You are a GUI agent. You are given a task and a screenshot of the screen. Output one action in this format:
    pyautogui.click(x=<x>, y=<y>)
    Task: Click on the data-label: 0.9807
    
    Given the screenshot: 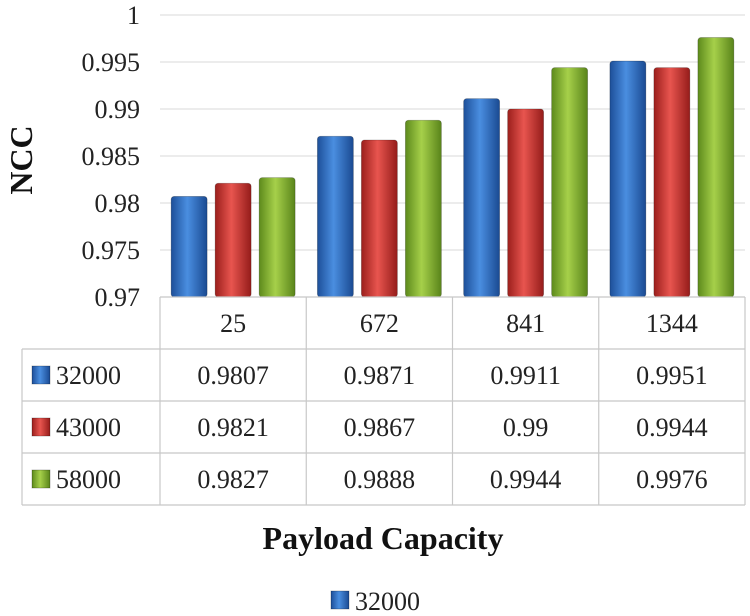 What is the action you would take?
    pyautogui.click(x=233, y=375)
    